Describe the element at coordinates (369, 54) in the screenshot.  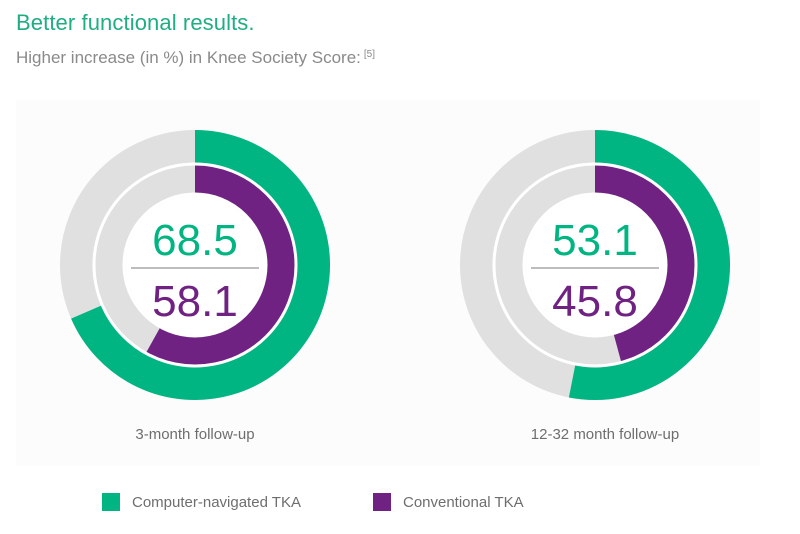
I see `reference-marker: [5]` at that location.